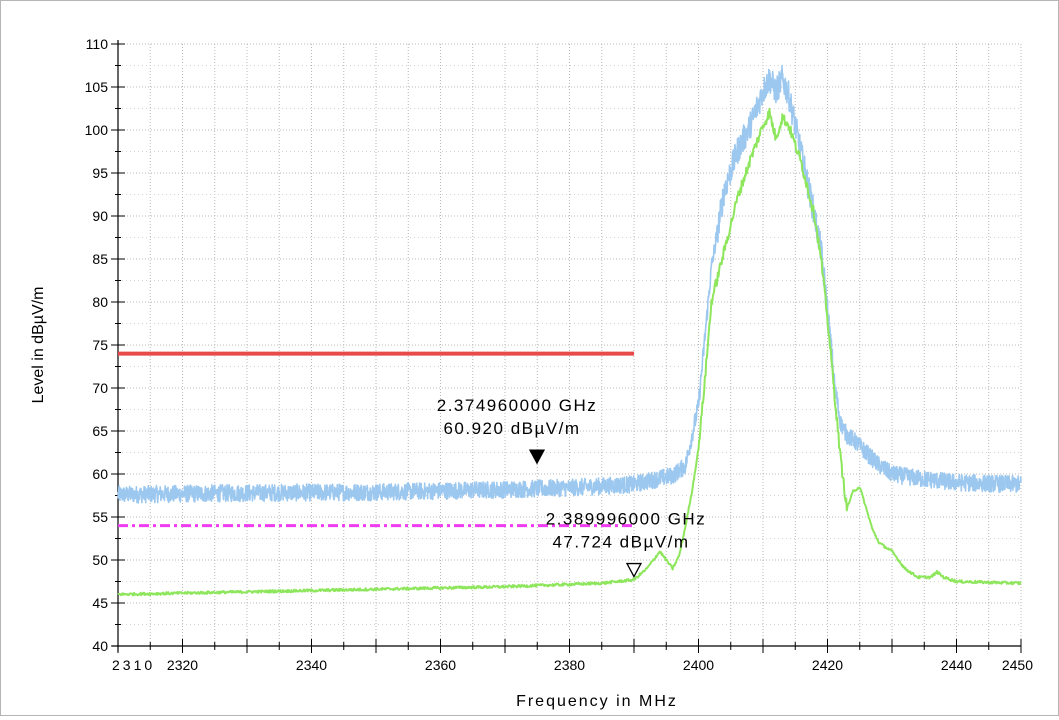 This screenshot has width=1059, height=720. Describe the element at coordinates (626, 519) in the screenshot. I see `marker-frequency-label: 2.389996000 GHz` at that location.